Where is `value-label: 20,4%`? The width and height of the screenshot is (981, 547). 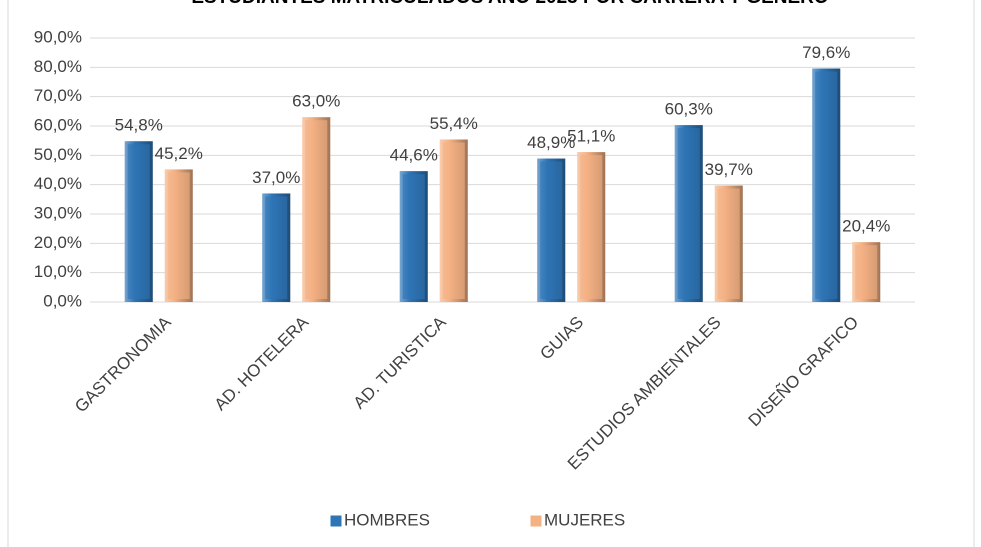 value-label: 20,4% is located at coordinates (866, 226).